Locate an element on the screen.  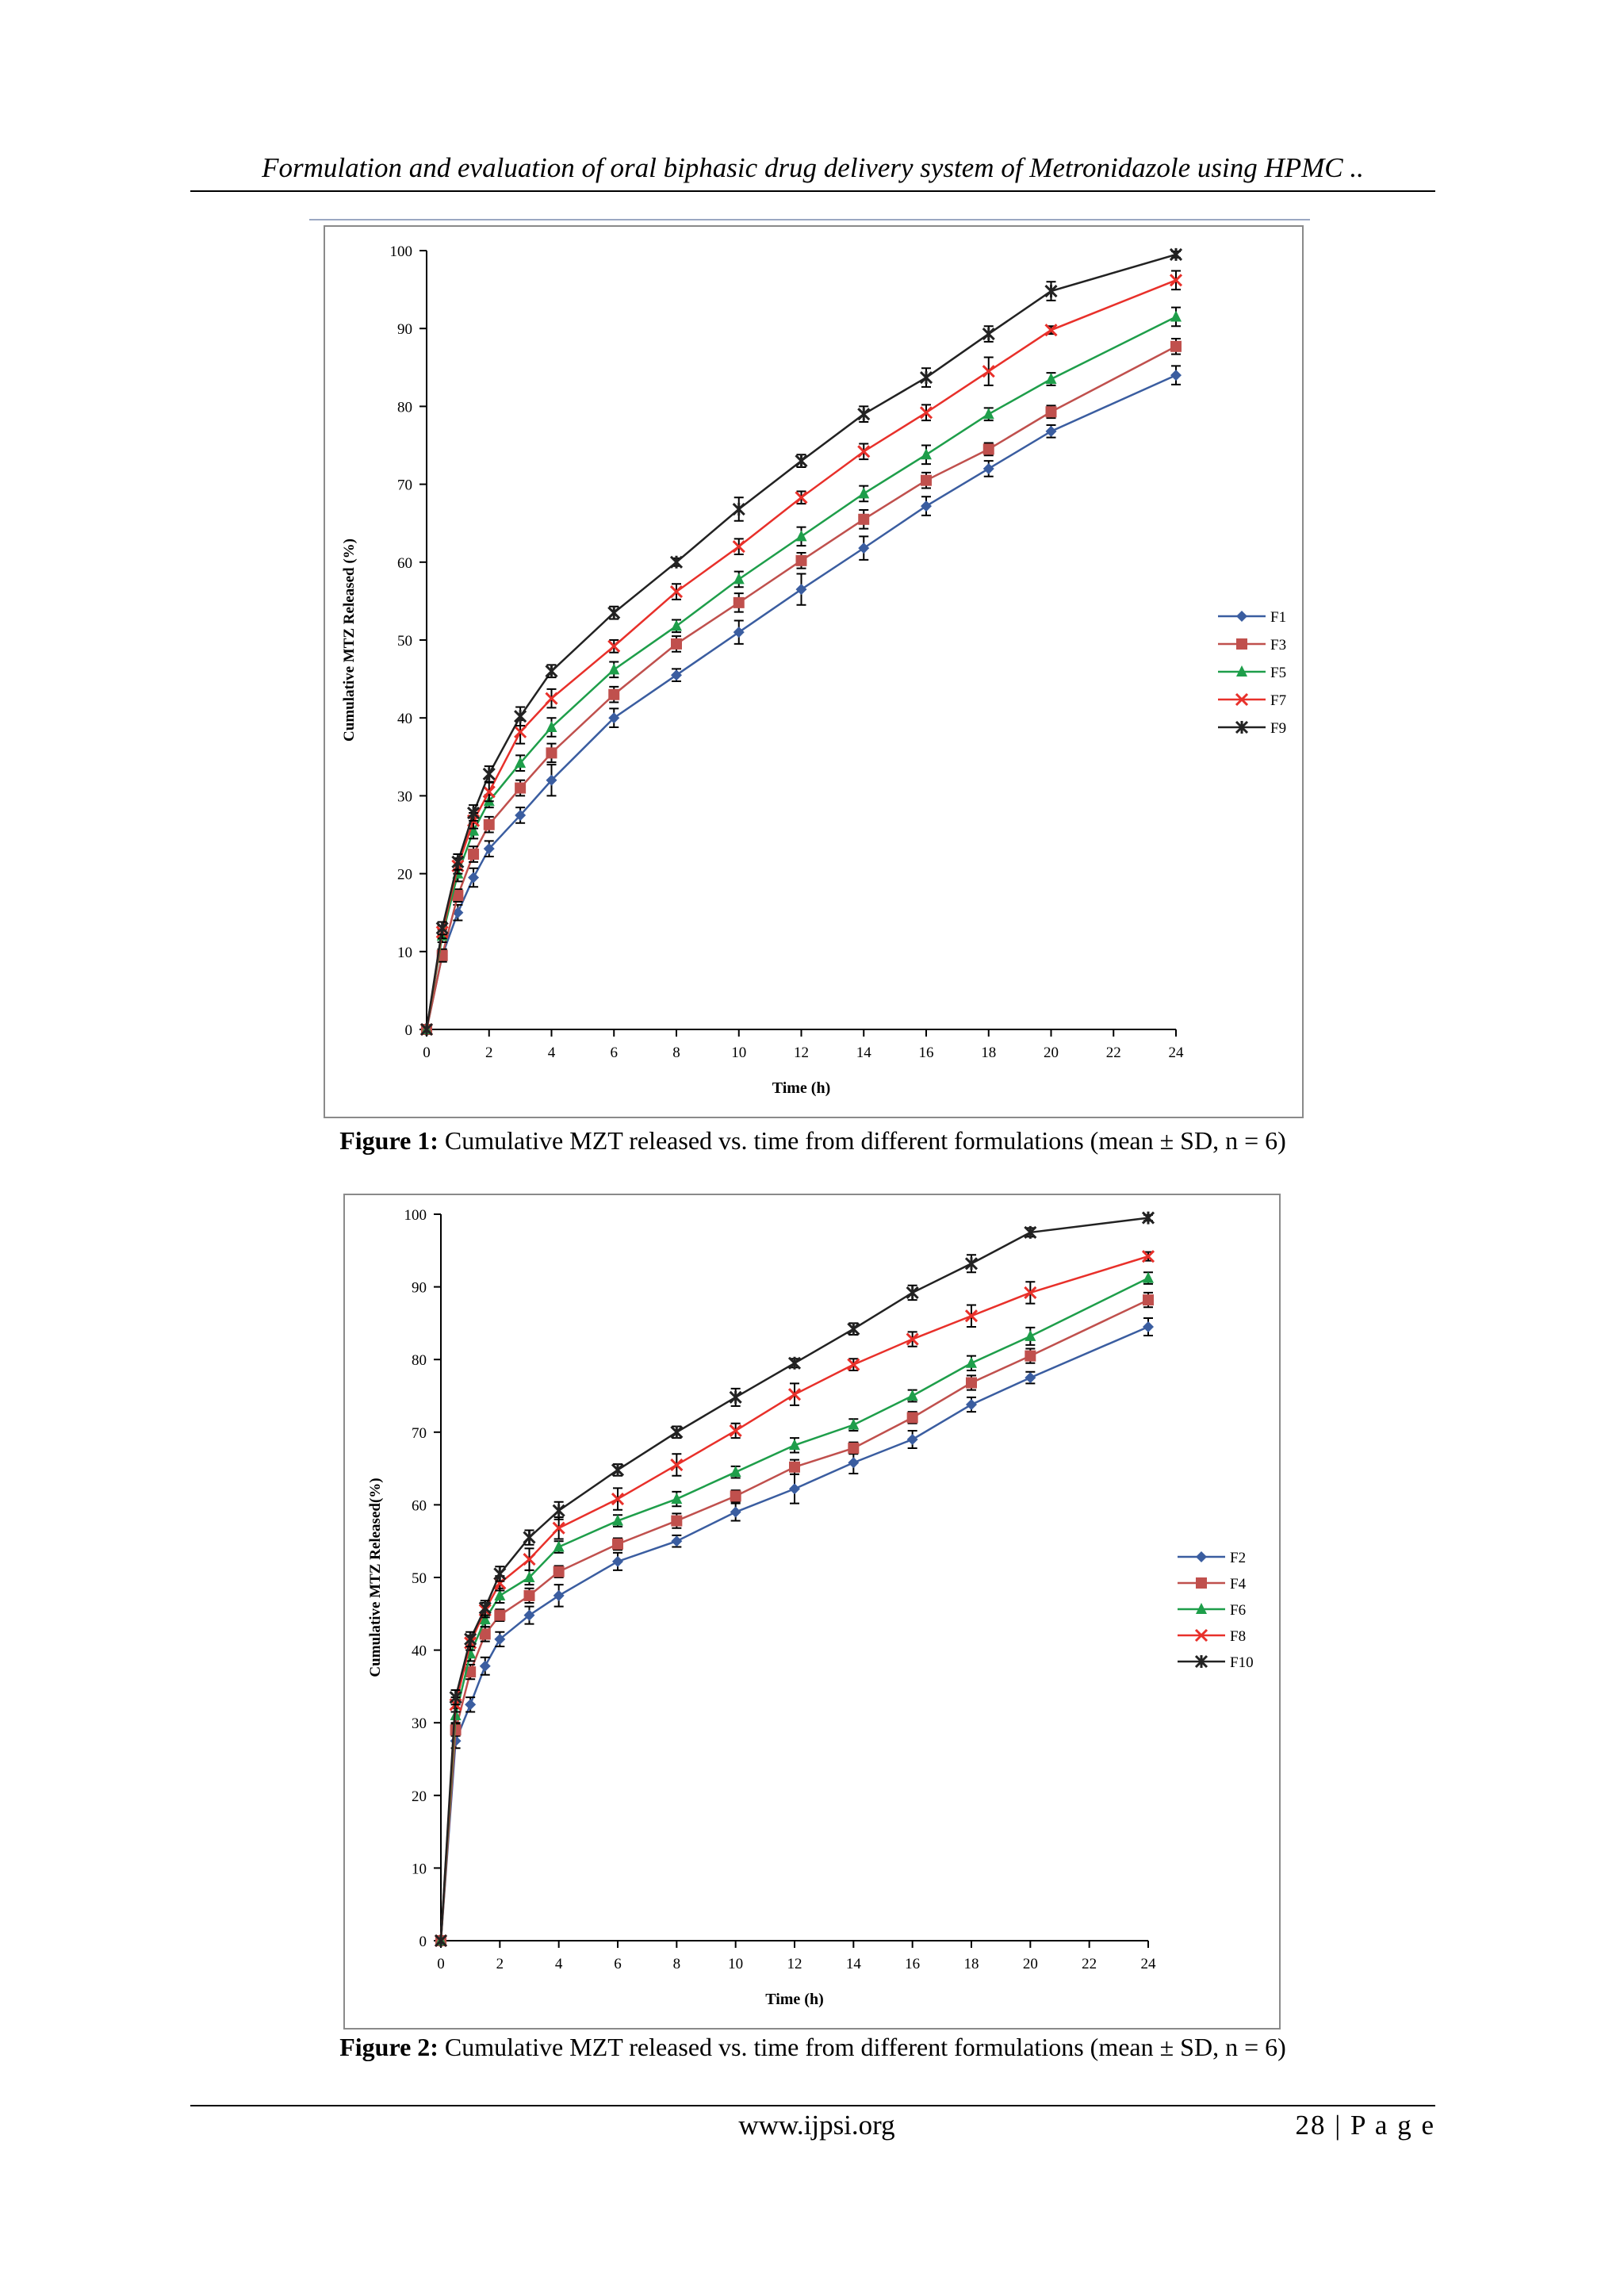
y-tick-label: 20 is located at coordinates (419, 1796).